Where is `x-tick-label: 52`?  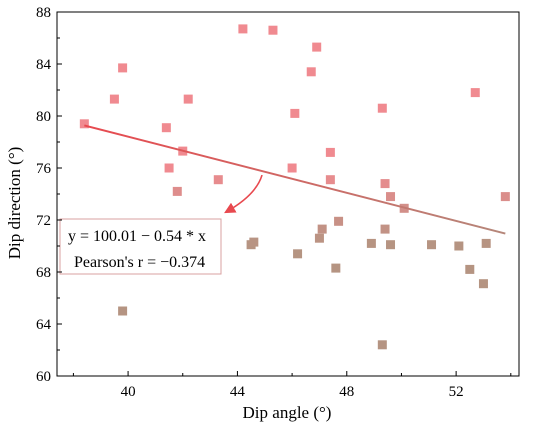
x-tick-label: 52 is located at coordinates (456, 392).